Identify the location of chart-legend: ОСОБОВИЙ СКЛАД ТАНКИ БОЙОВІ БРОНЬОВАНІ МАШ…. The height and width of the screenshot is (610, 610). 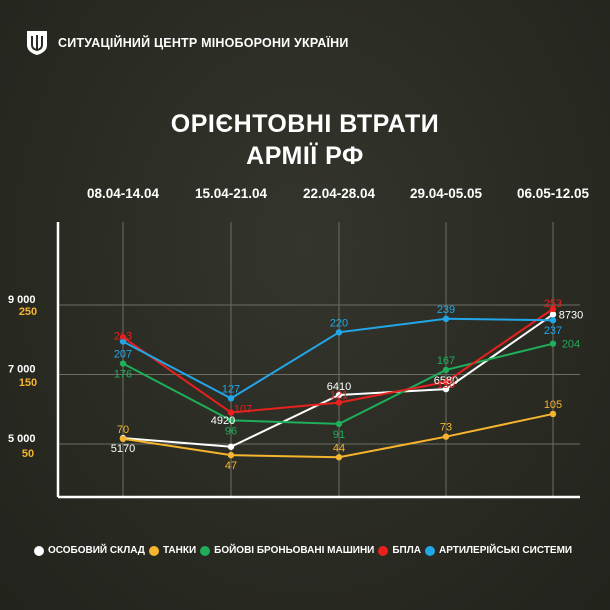
(305, 550).